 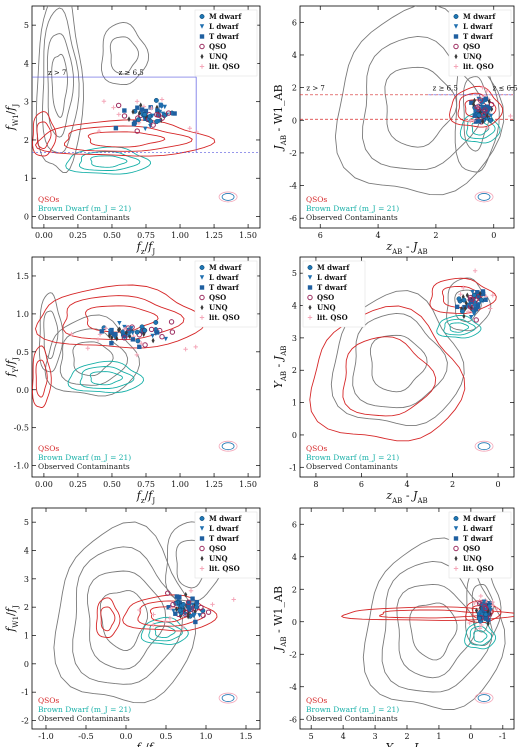 What do you see at coordinates (225, 267) in the screenshot?
I see `legend-label: M dwarf` at bounding box center [225, 267].